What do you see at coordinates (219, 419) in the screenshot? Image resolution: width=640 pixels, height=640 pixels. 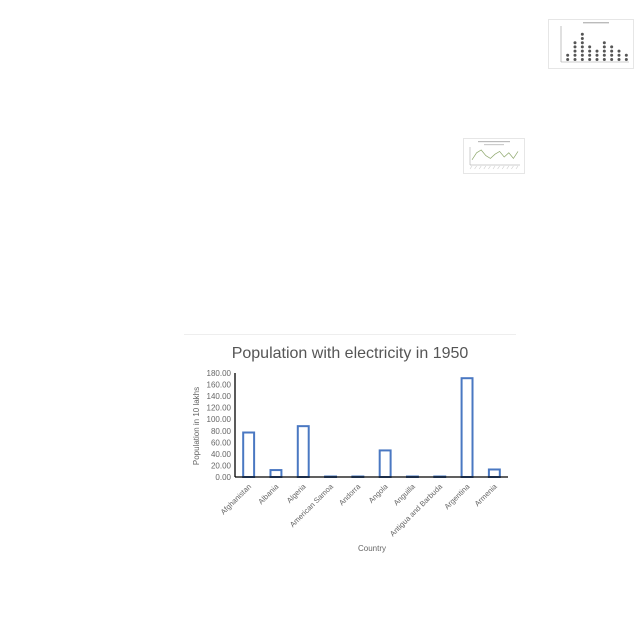 I see `y-tick-label: 100.00` at bounding box center [219, 419].